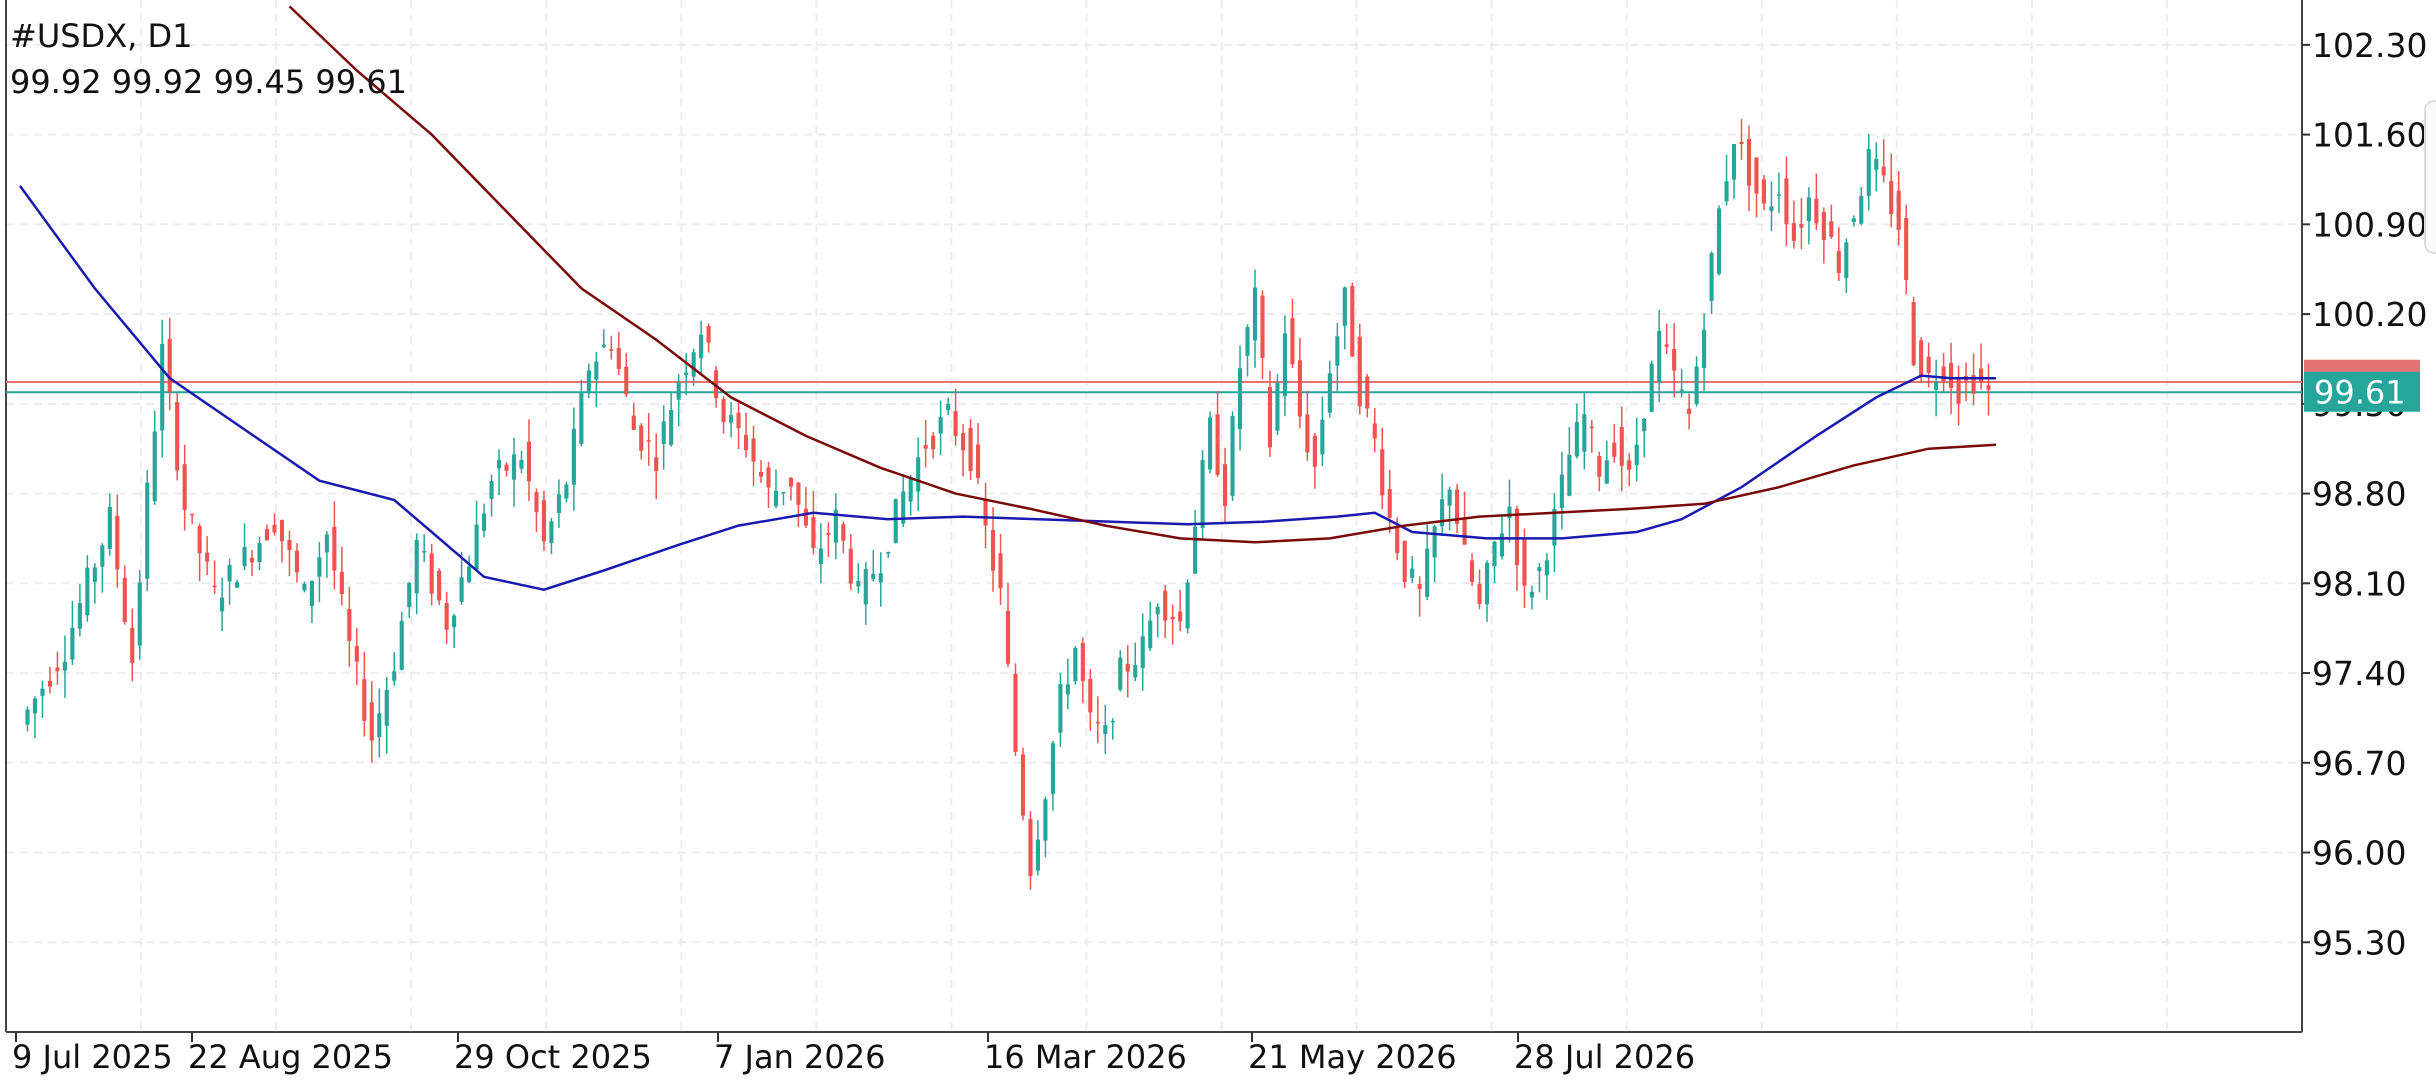 The image size is (2436, 1080). Describe the element at coordinates (2369, 45) in the screenshot. I see `y-tick-label: 102.30` at that location.